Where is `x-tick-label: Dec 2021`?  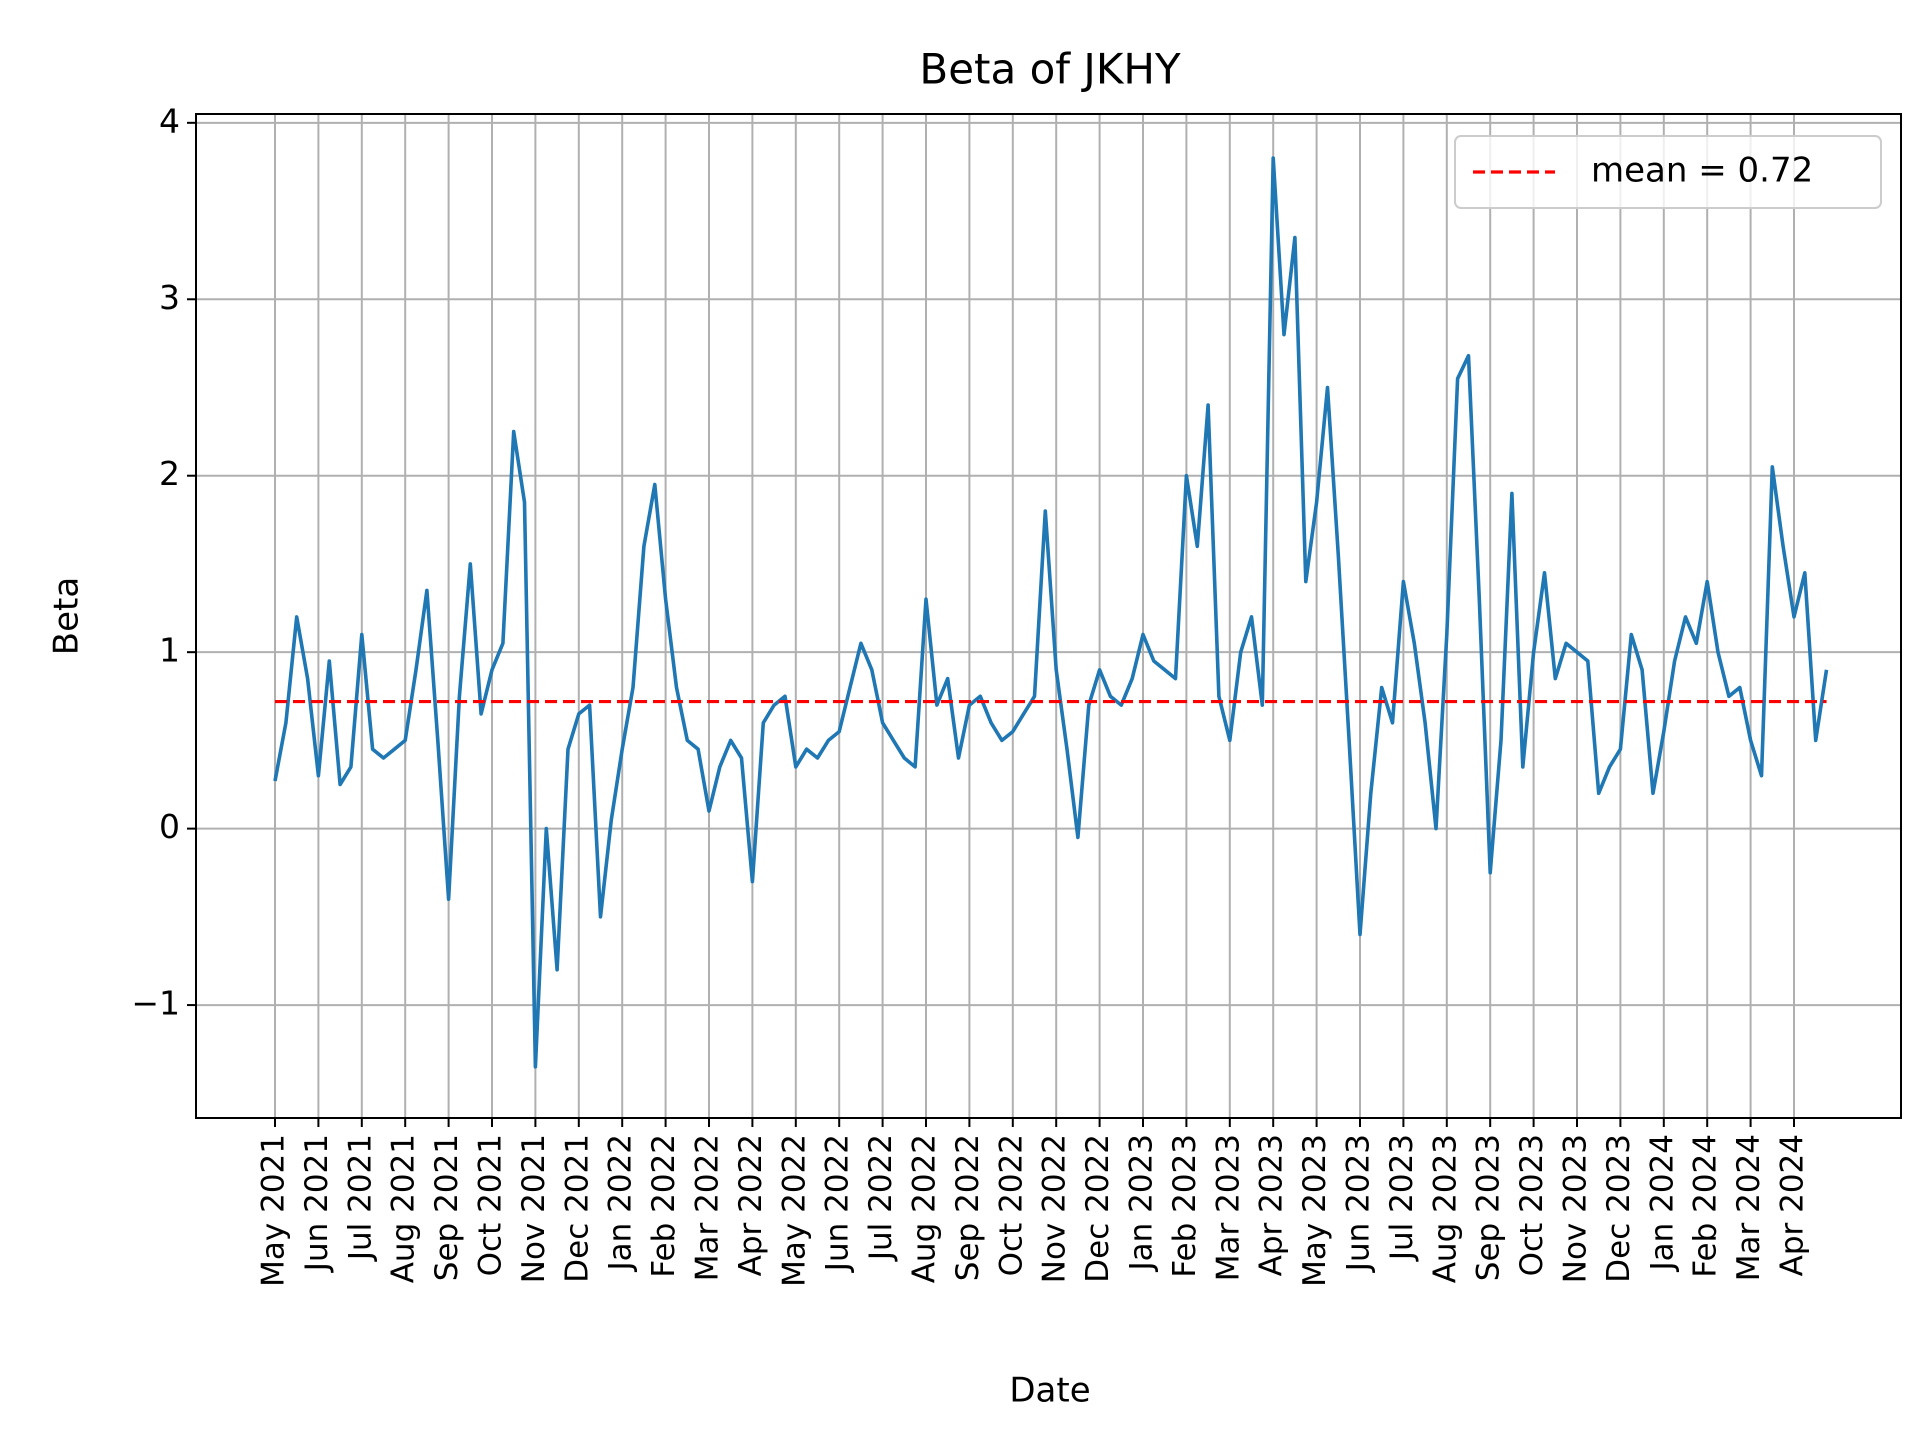
x-tick-label: Dec 2021 is located at coordinates (577, 1208).